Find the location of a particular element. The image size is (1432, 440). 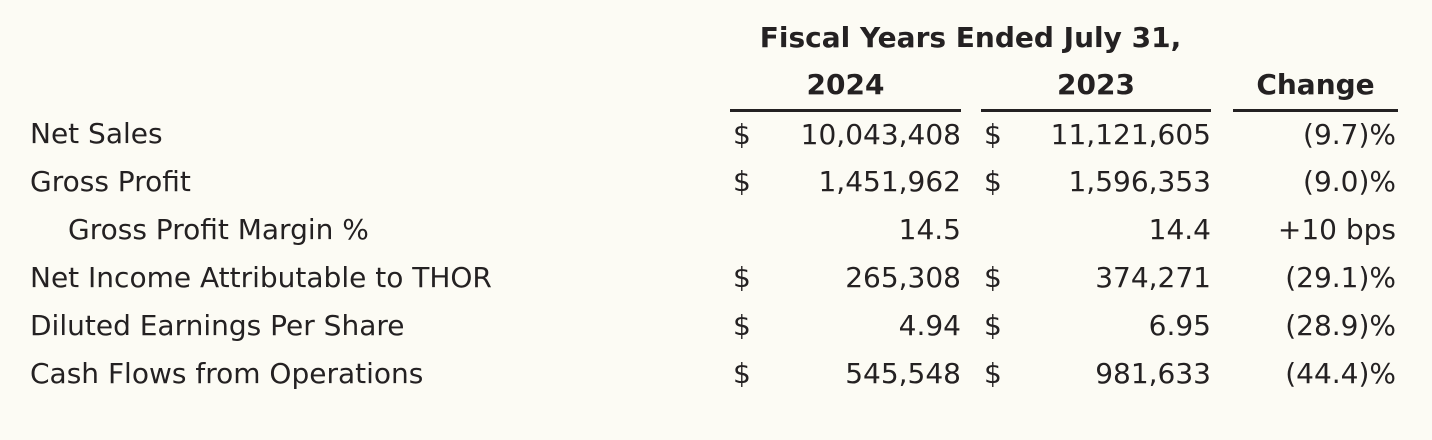

value-2024: 10,043,408 is located at coordinates (880, 134).